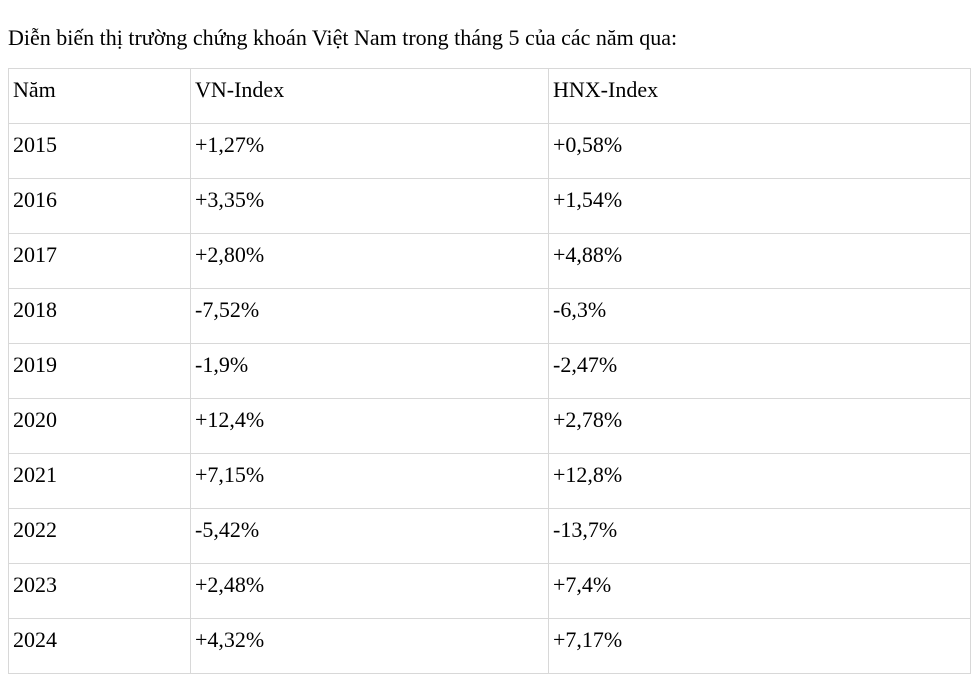 The height and width of the screenshot is (687, 979). What do you see at coordinates (759, 481) in the screenshot?
I see `cell-hnx-index: +12,8%` at bounding box center [759, 481].